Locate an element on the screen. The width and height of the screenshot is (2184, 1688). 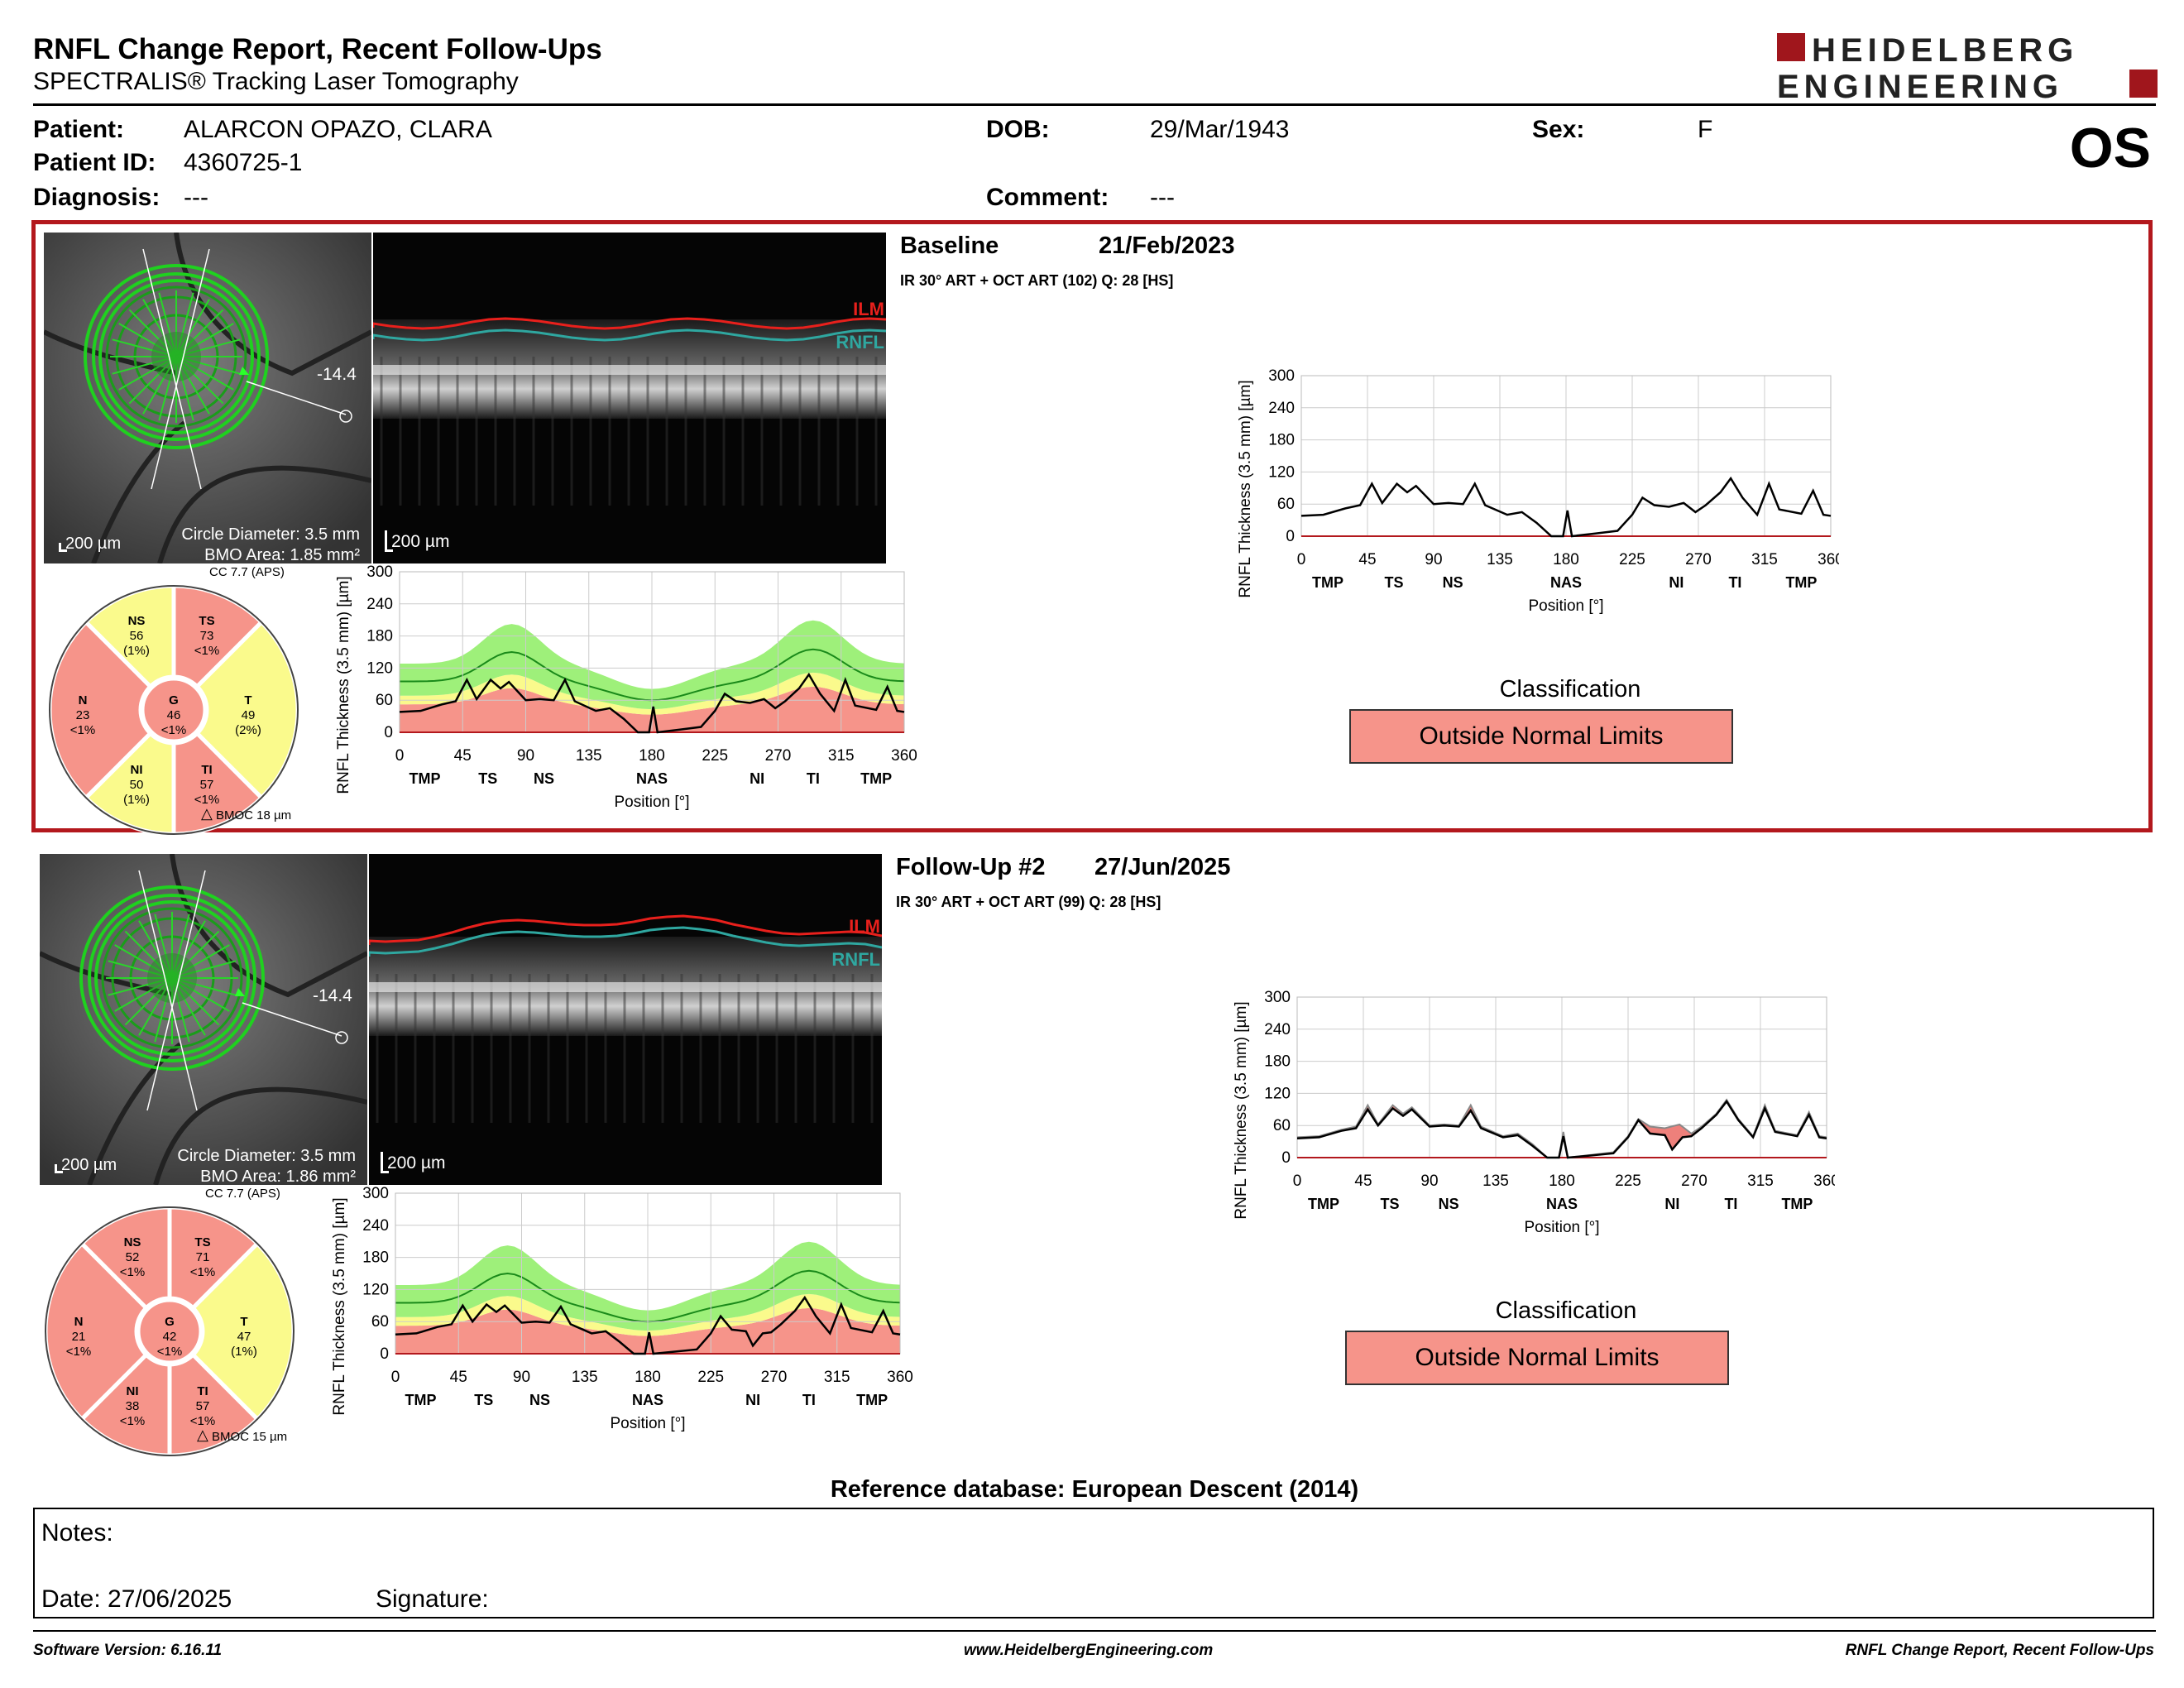
classification-result: Outside Normal Limits is located at coordinates (1541, 736).